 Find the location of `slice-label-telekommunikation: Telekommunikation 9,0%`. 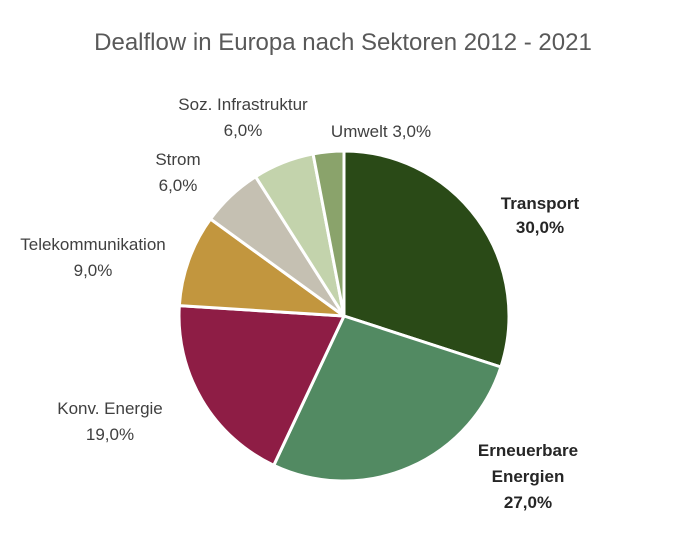

slice-label-telekommunikation: Telekommunikation 9,0% is located at coordinates (93, 257).